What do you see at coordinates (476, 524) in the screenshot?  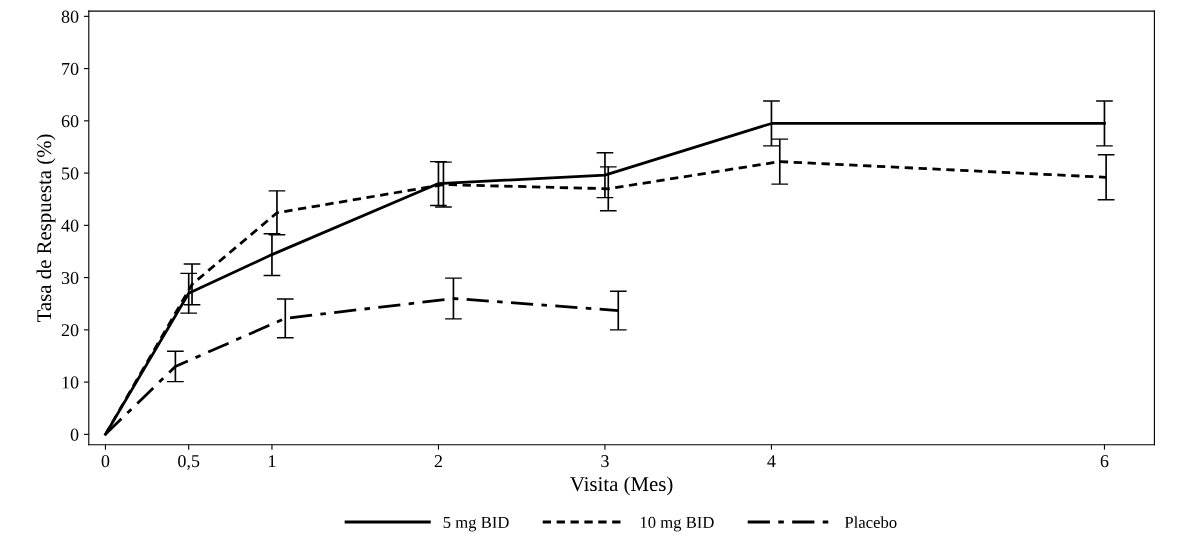 I see `legend-label: 5 mg BID` at bounding box center [476, 524].